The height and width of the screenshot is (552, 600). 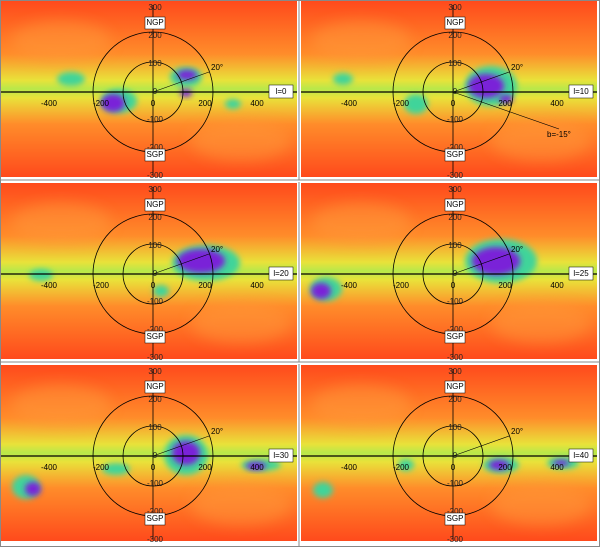 I want to click on panel-label: l=10, so click(x=581, y=91).